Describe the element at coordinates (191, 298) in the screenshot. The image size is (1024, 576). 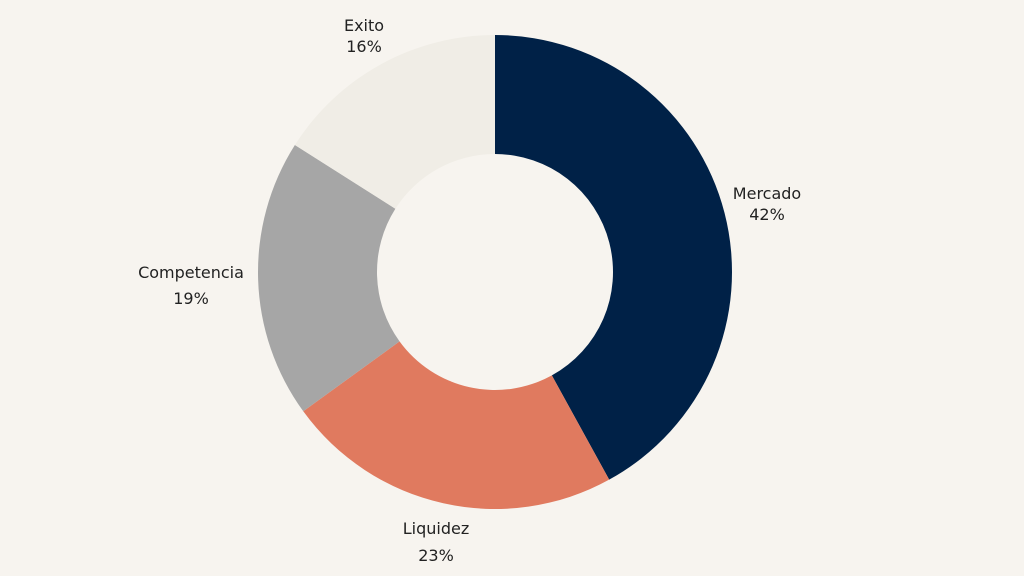
I see `label-competencia-pct: 19%` at that location.